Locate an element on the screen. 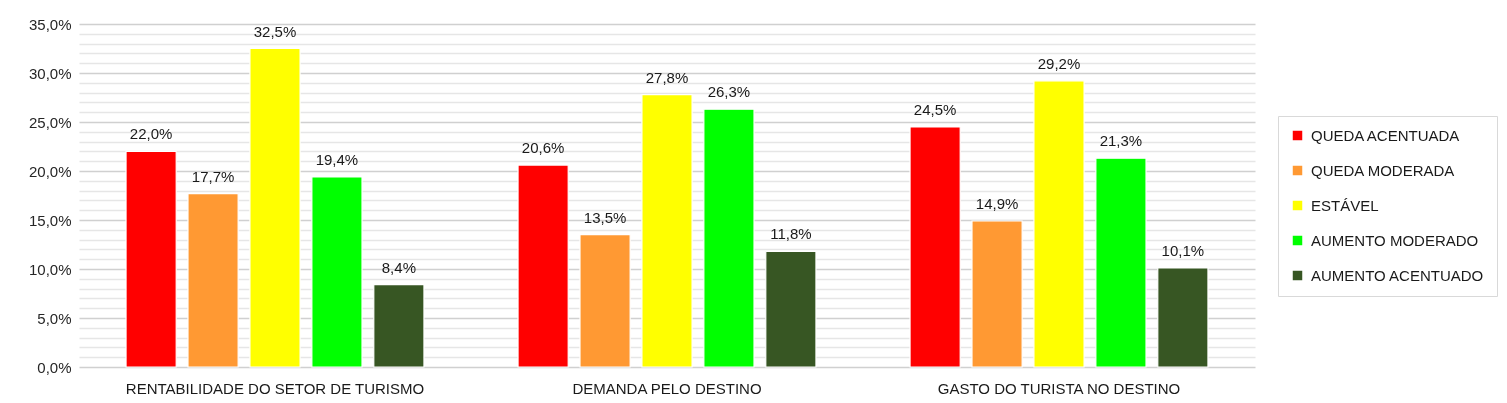 The image size is (1507, 403). data-label: 11,8% is located at coordinates (791, 234).